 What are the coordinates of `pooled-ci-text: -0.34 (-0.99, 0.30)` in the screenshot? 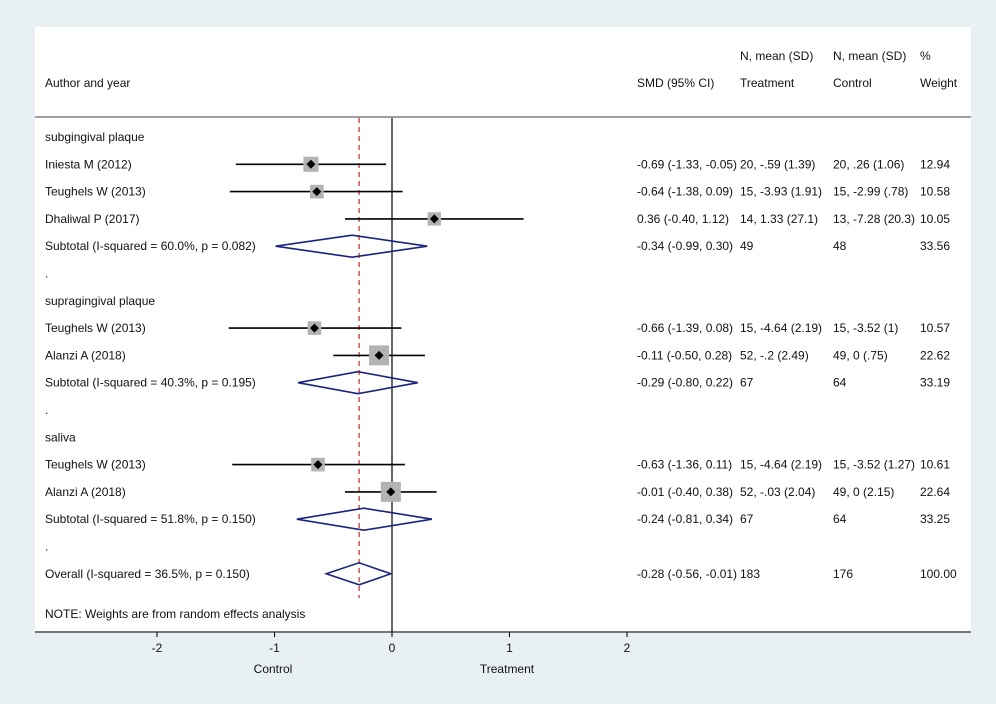 It's located at (685, 246).